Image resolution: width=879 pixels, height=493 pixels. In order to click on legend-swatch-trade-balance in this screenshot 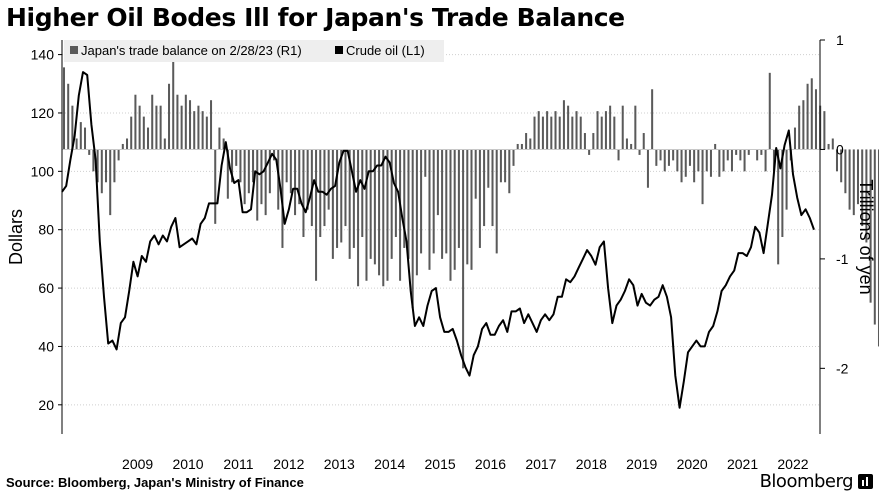, I will do `click(74, 50)`.